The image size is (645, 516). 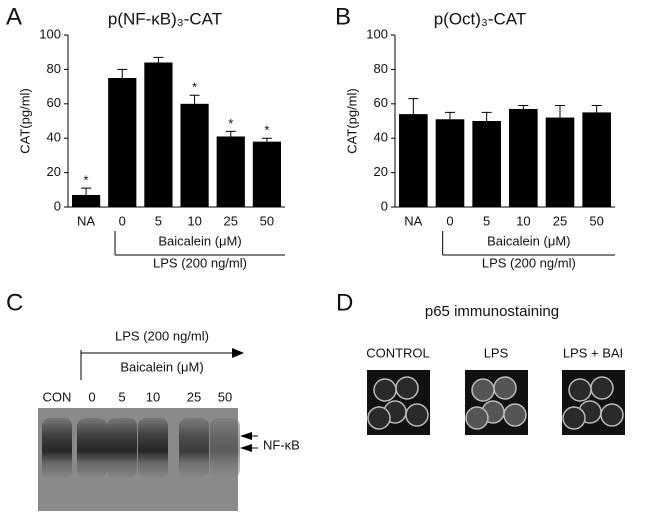 What do you see at coordinates (138, 396) in the screenshot?
I see `lane-labels: CON 0 5 10 25 50` at bounding box center [138, 396].